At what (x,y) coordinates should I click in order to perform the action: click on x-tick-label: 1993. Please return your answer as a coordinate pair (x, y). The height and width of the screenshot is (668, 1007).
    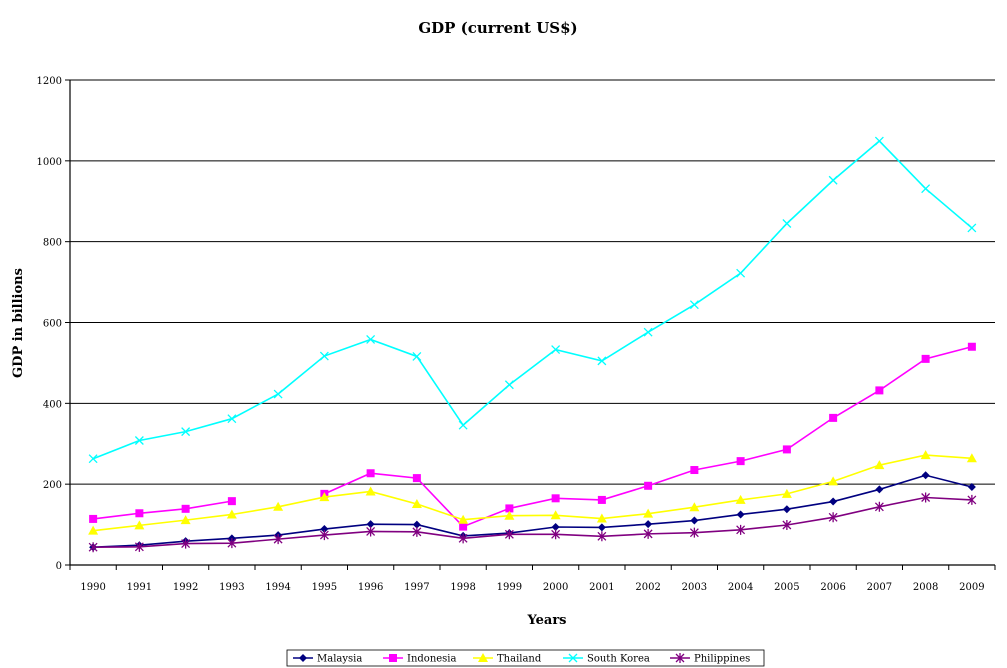
    Looking at the image, I should click on (231, 587).